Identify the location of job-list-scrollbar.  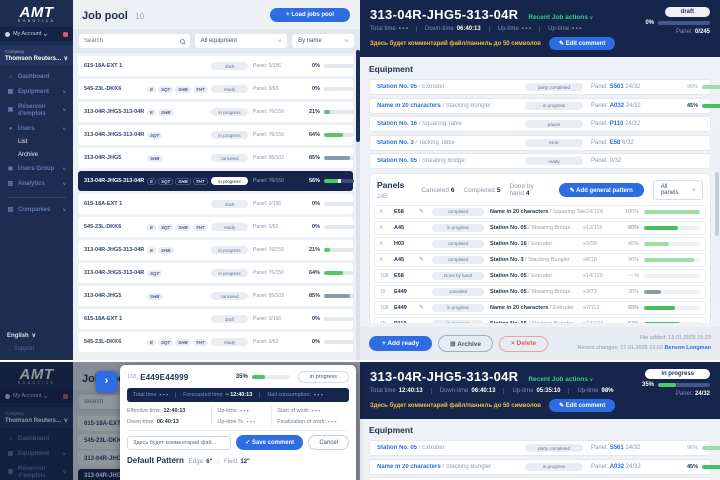
(358, 204).